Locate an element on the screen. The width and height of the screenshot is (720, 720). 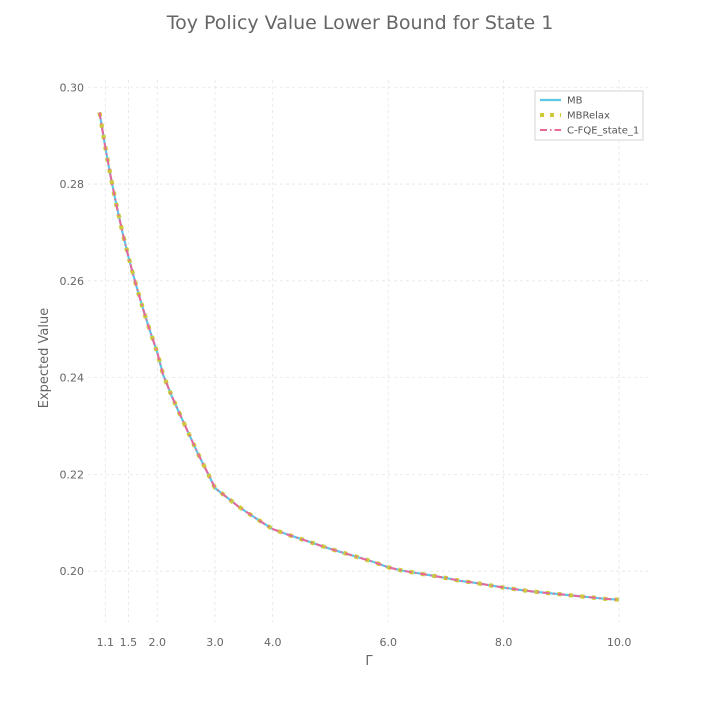
x-tick-label: 1.5 is located at coordinates (129, 642).